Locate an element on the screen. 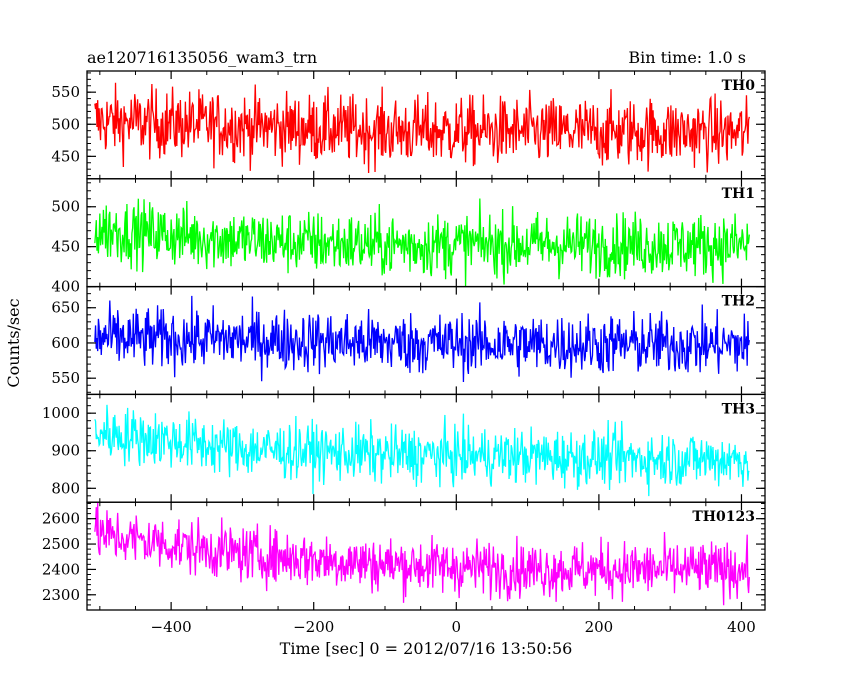 Image resolution: width=850 pixels, height=680 pixels. y-tick-label: 2300 is located at coordinates (61, 595).